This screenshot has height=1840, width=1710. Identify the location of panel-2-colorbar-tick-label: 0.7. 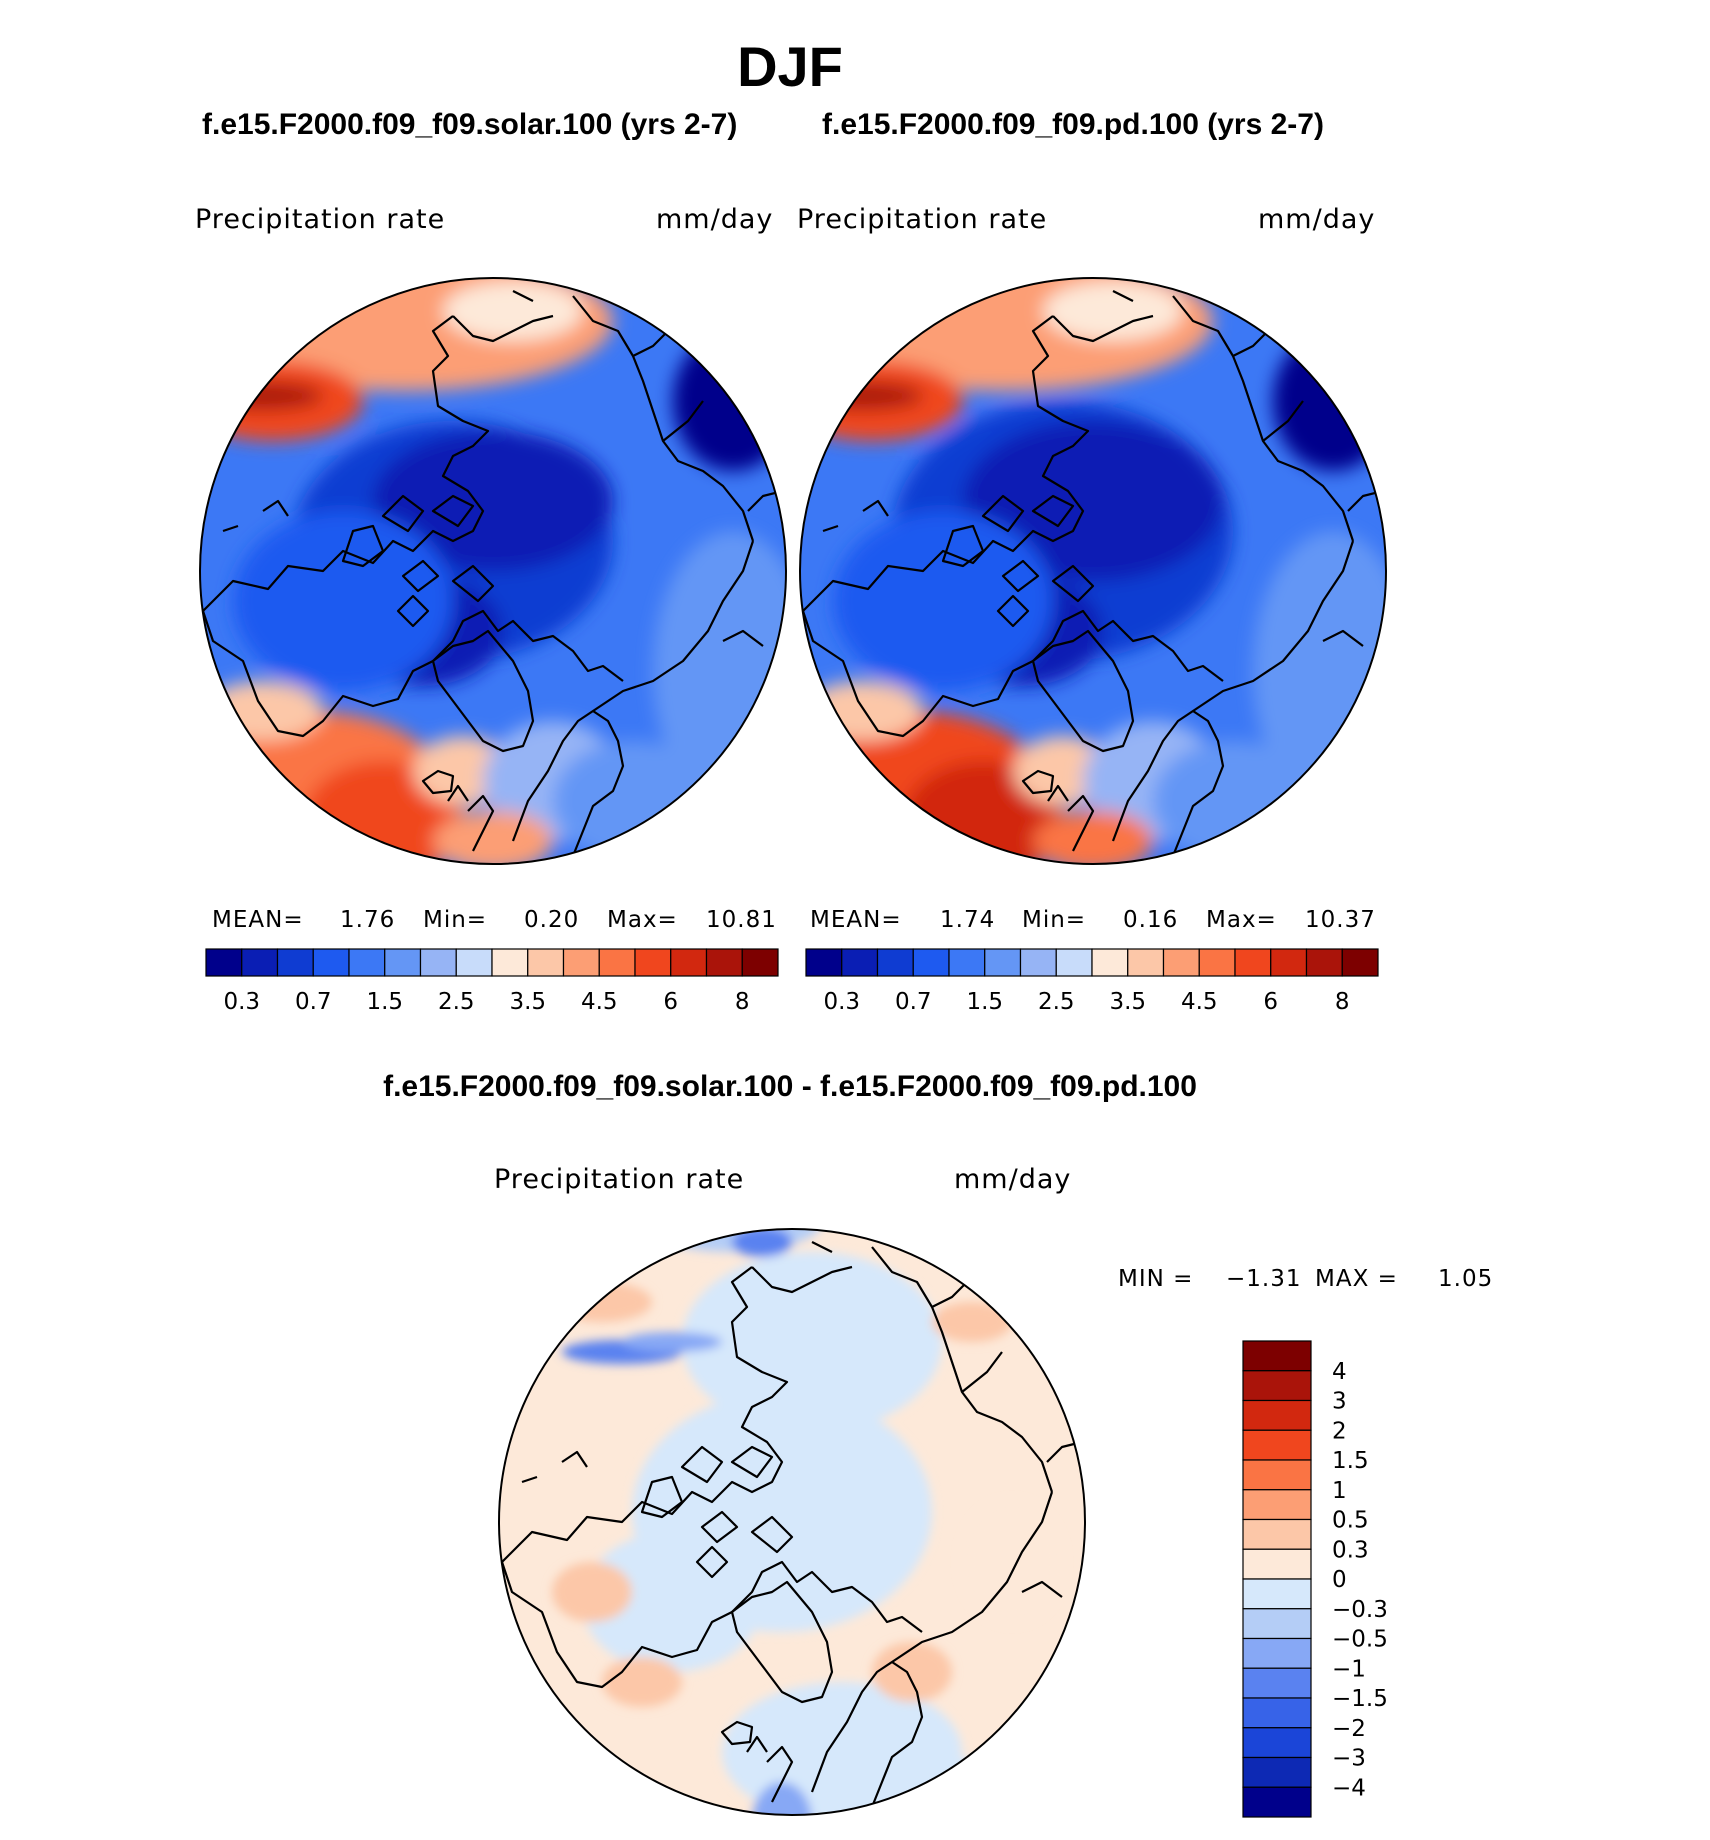
(913, 1002).